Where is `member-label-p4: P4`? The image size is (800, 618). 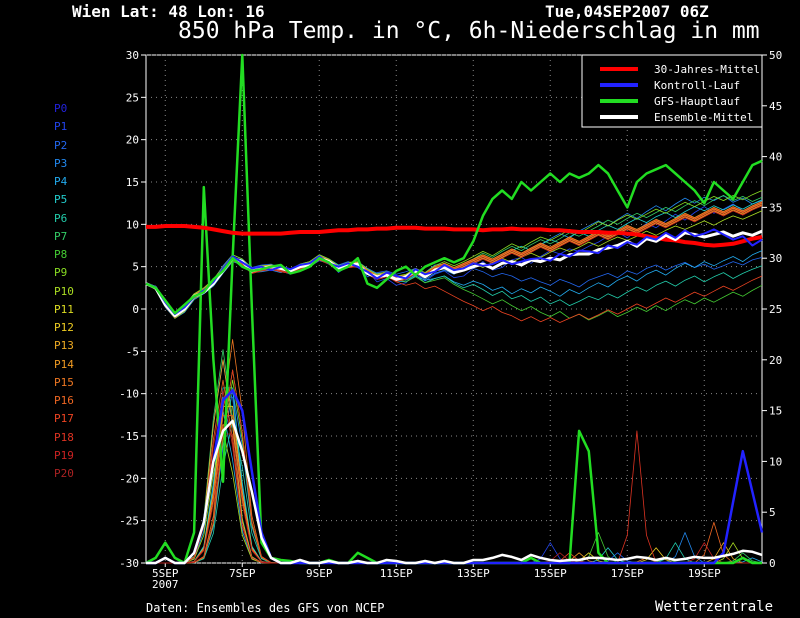 member-label-p4: P4 is located at coordinates (61, 181).